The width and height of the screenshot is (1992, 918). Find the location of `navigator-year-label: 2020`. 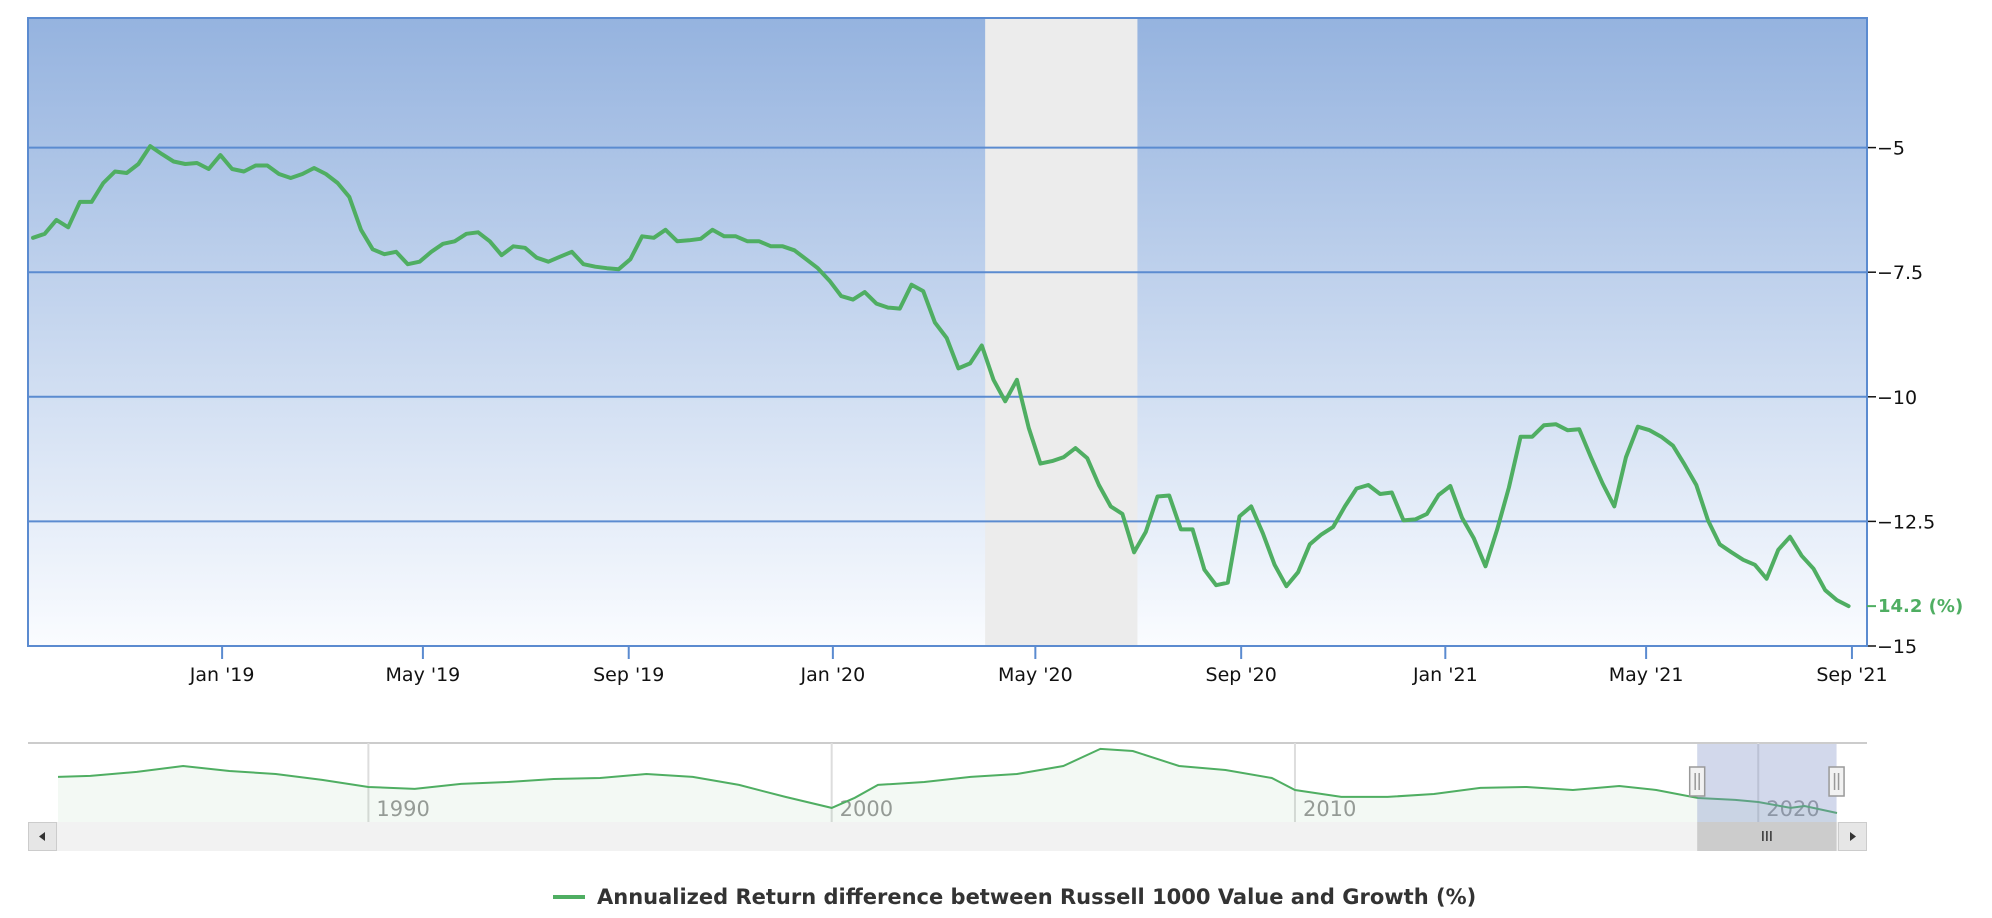

navigator-year-label: 2020 is located at coordinates (1792, 809).